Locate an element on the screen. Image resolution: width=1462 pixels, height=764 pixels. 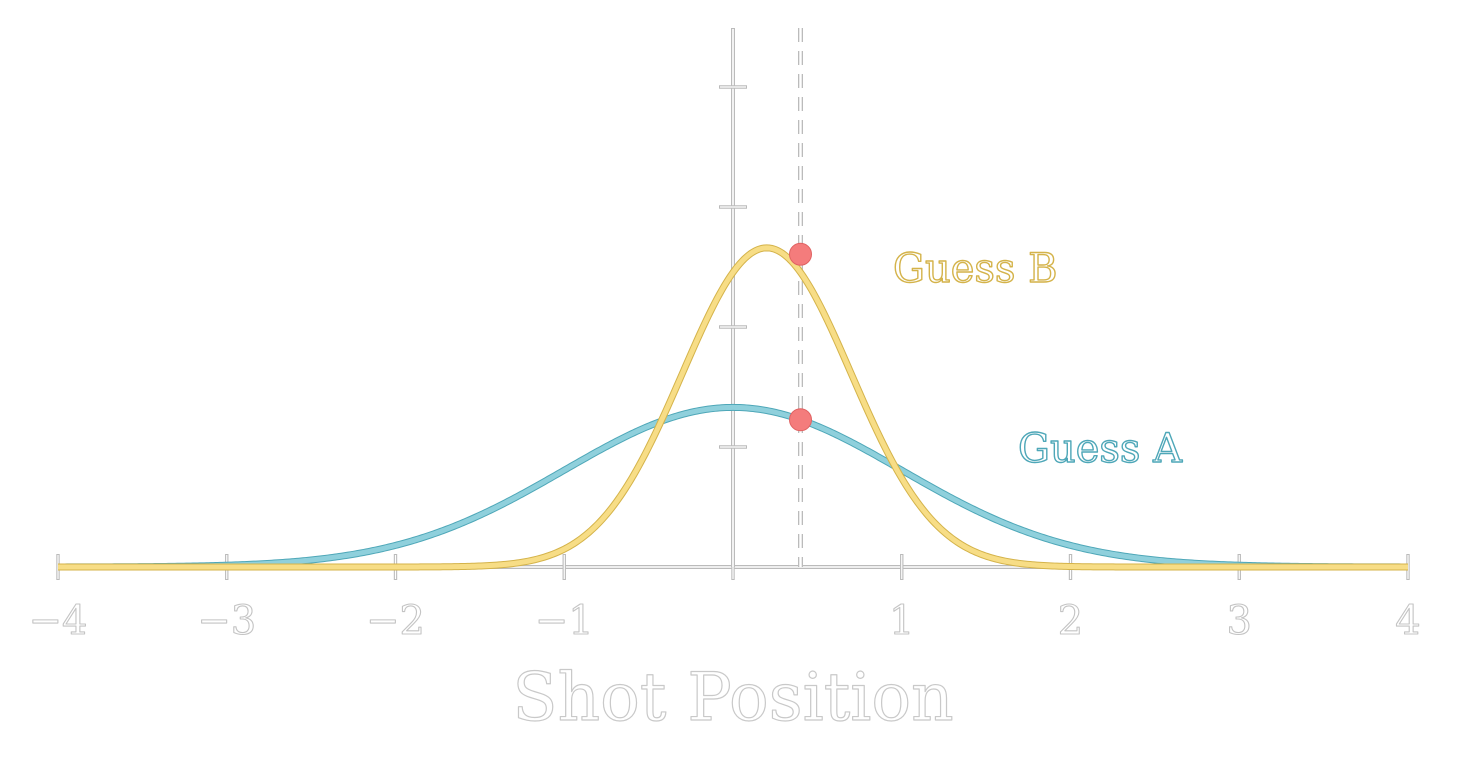
x-tick-label: 4 is located at coordinates (1407, 621).